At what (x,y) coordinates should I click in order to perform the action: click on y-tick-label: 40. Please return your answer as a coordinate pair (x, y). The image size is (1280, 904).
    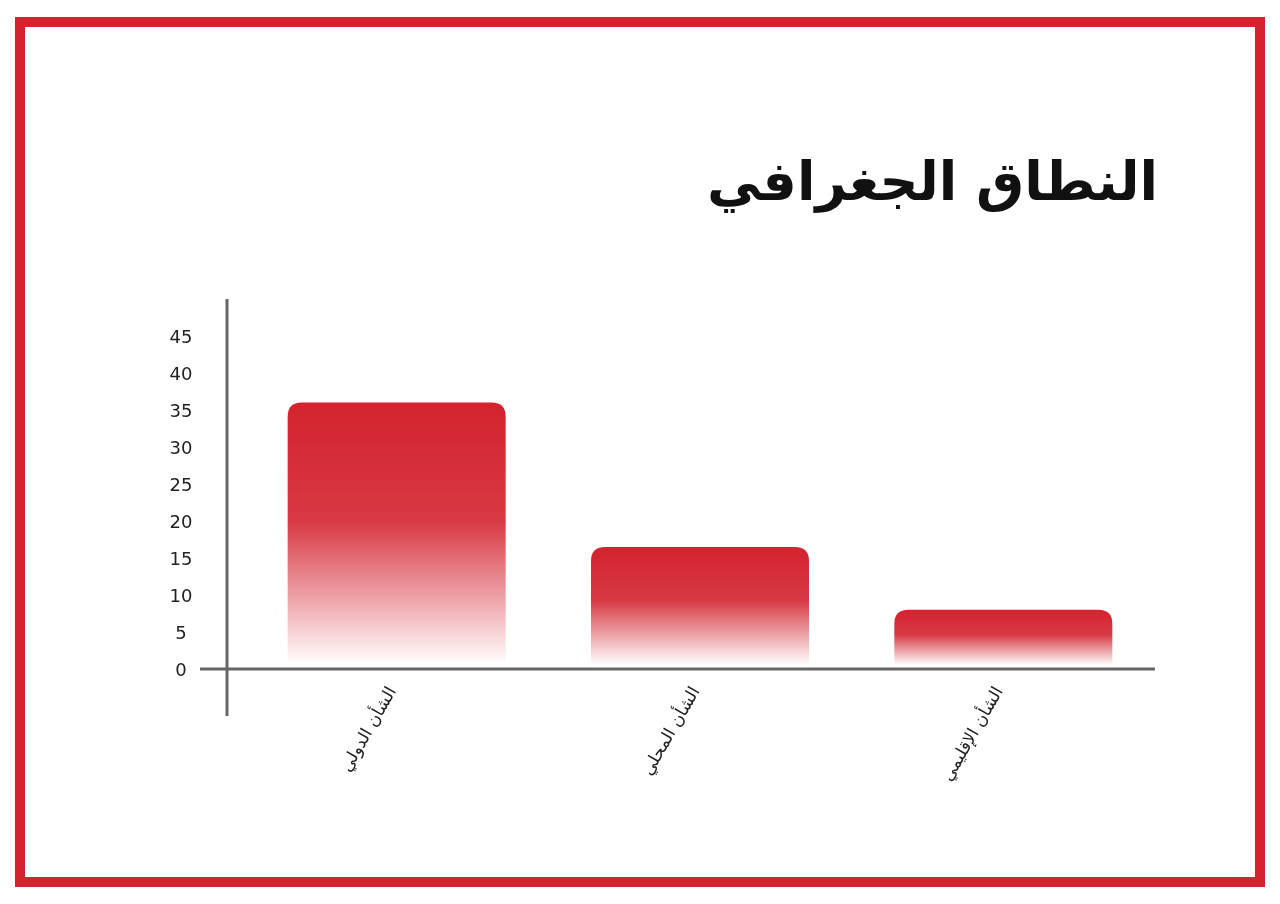
    Looking at the image, I should click on (181, 373).